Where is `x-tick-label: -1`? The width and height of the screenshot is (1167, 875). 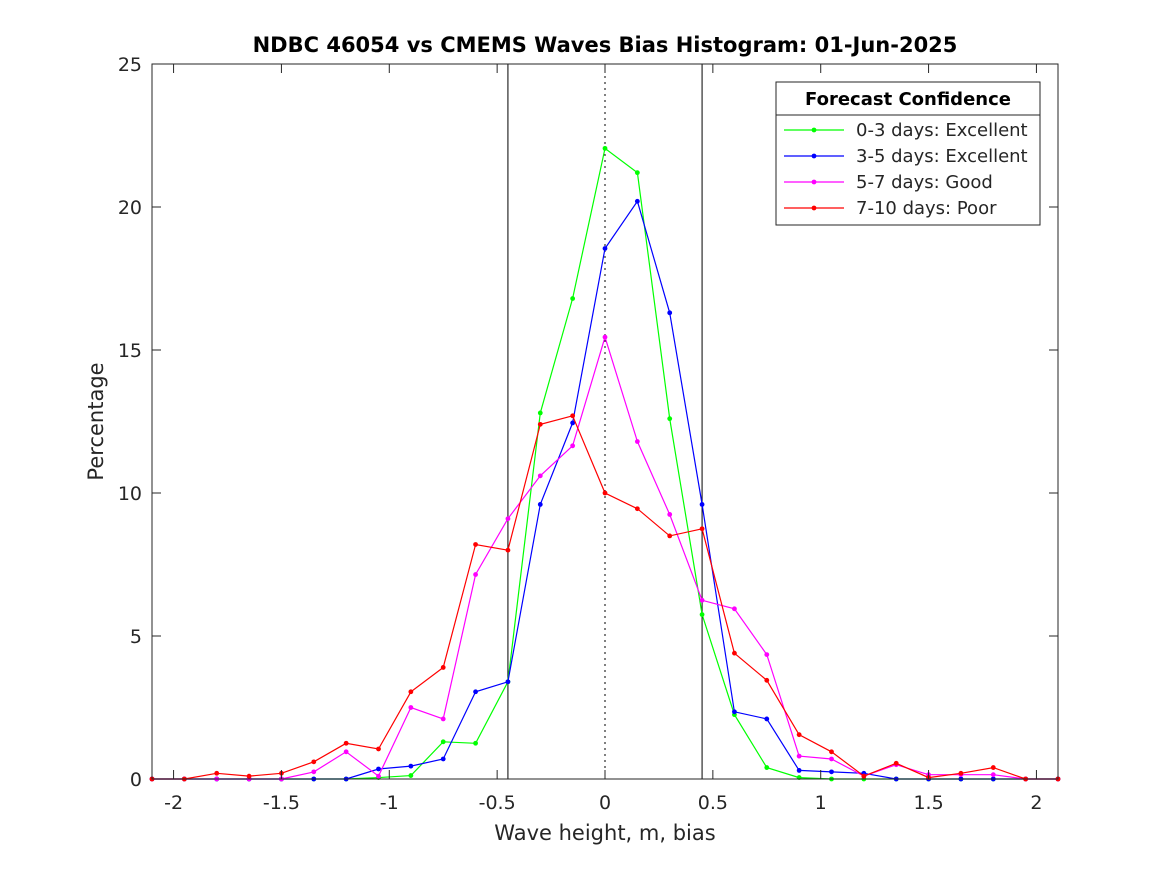 x-tick-label: -1 is located at coordinates (389, 803).